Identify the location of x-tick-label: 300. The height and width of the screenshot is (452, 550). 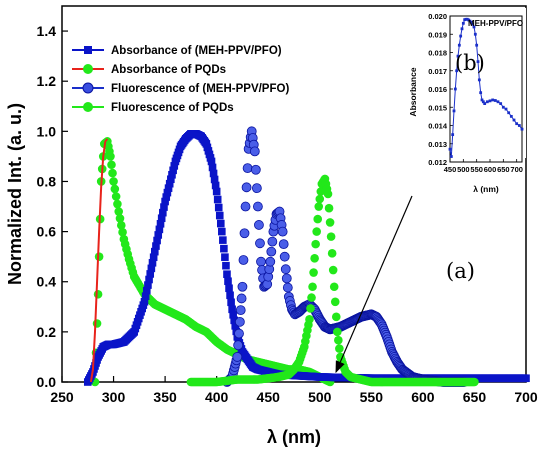
(114, 397).